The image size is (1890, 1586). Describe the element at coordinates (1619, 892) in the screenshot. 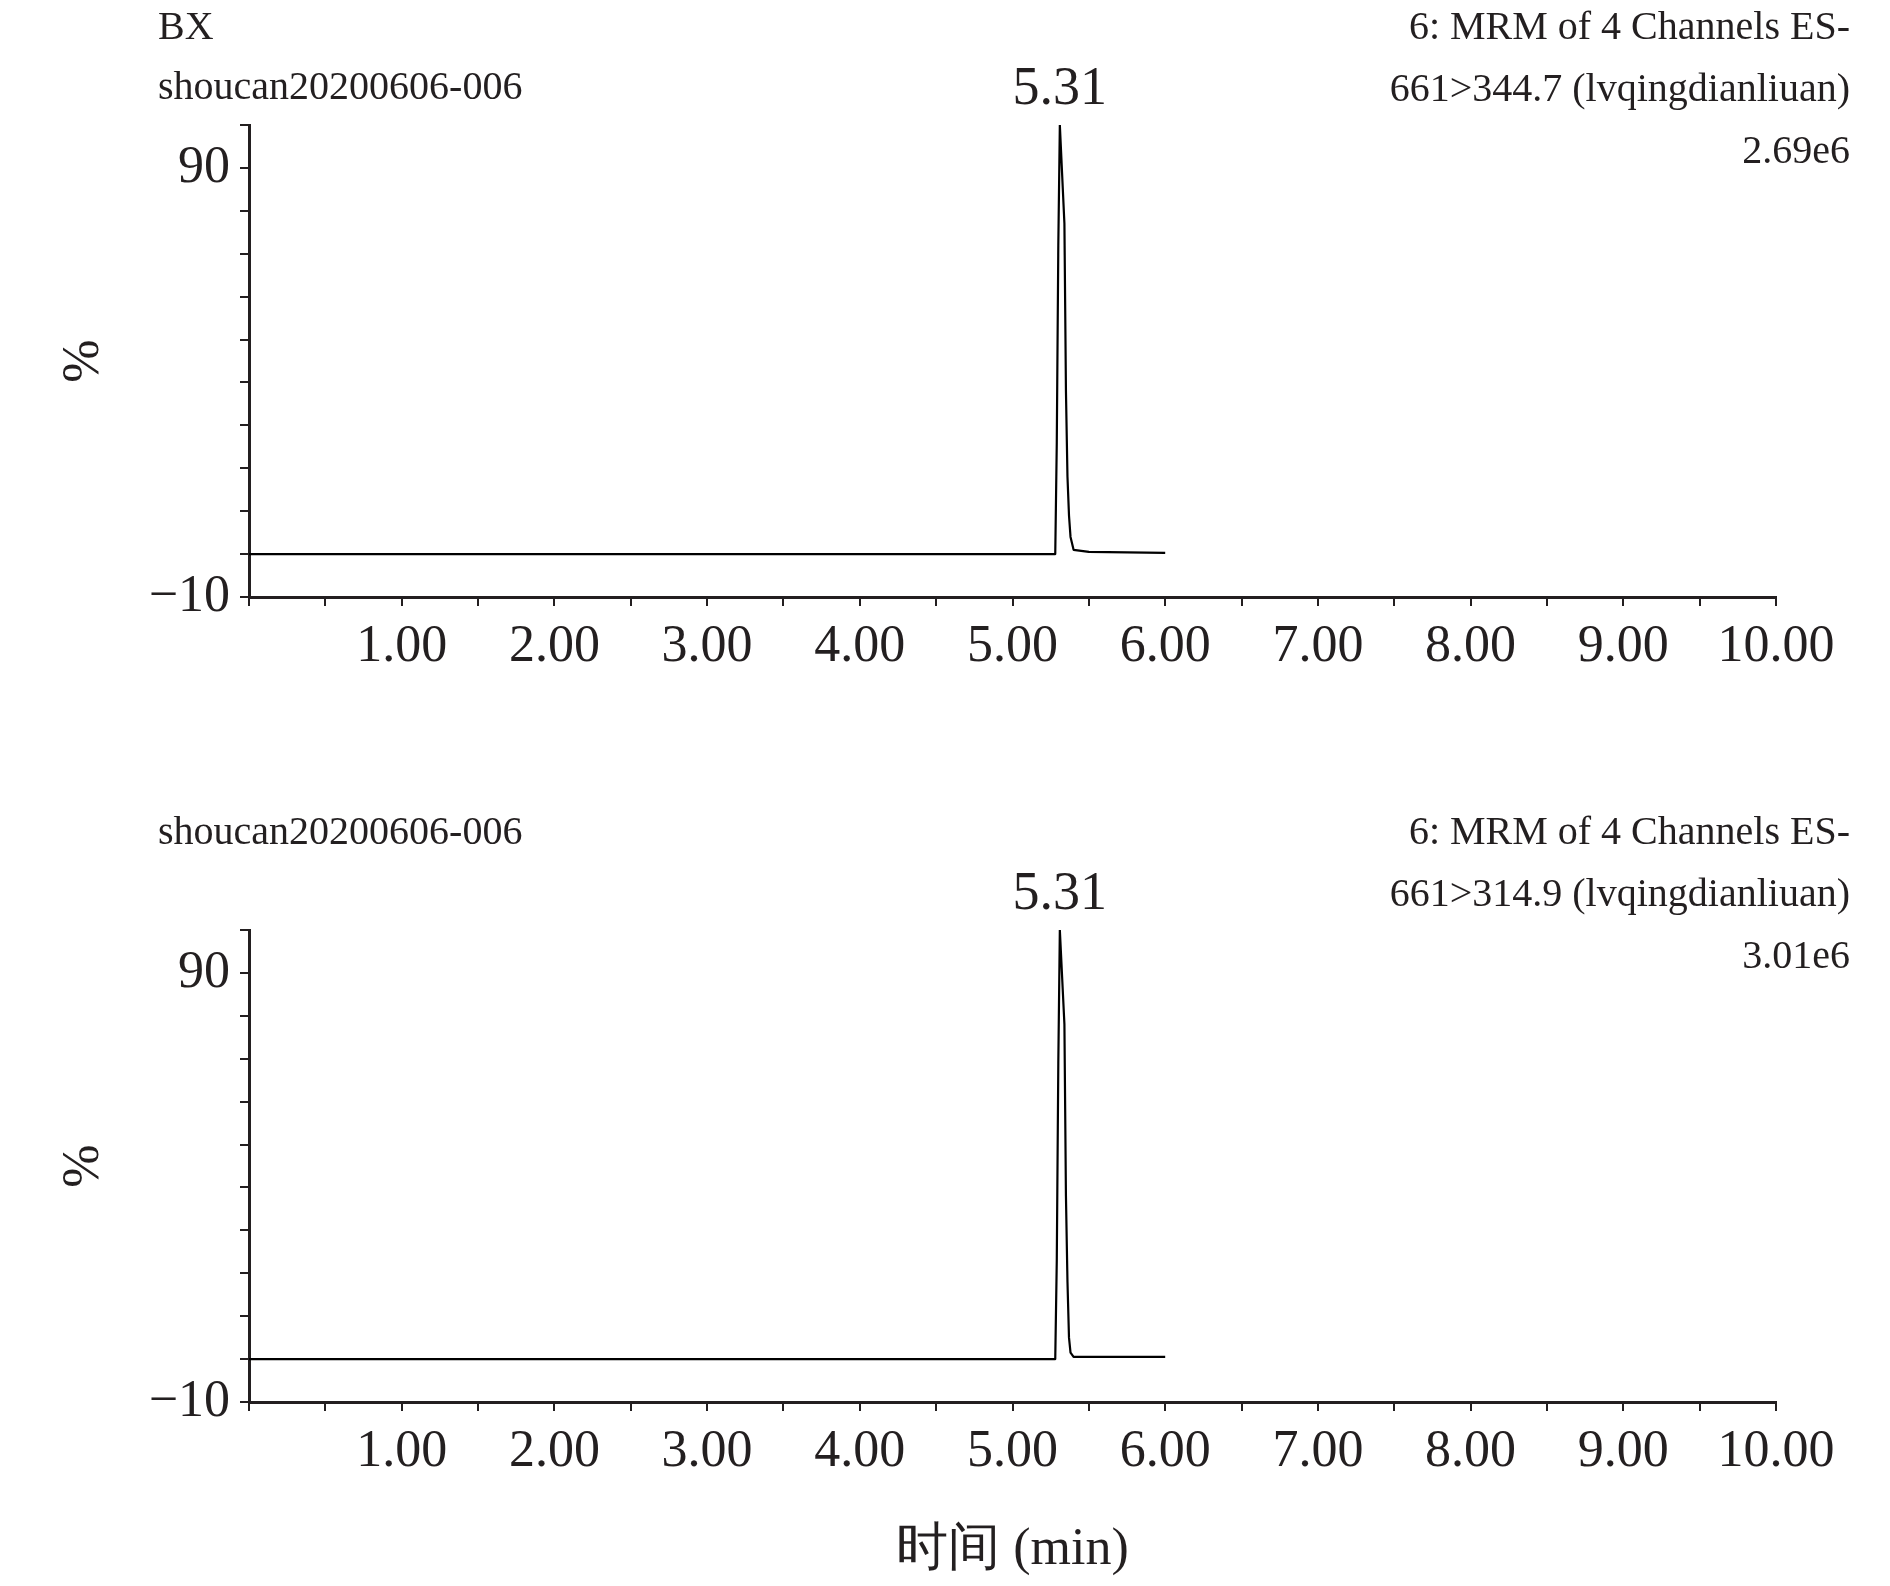

I see `text: 661>314.9 (lvqingdianliuan)` at that location.